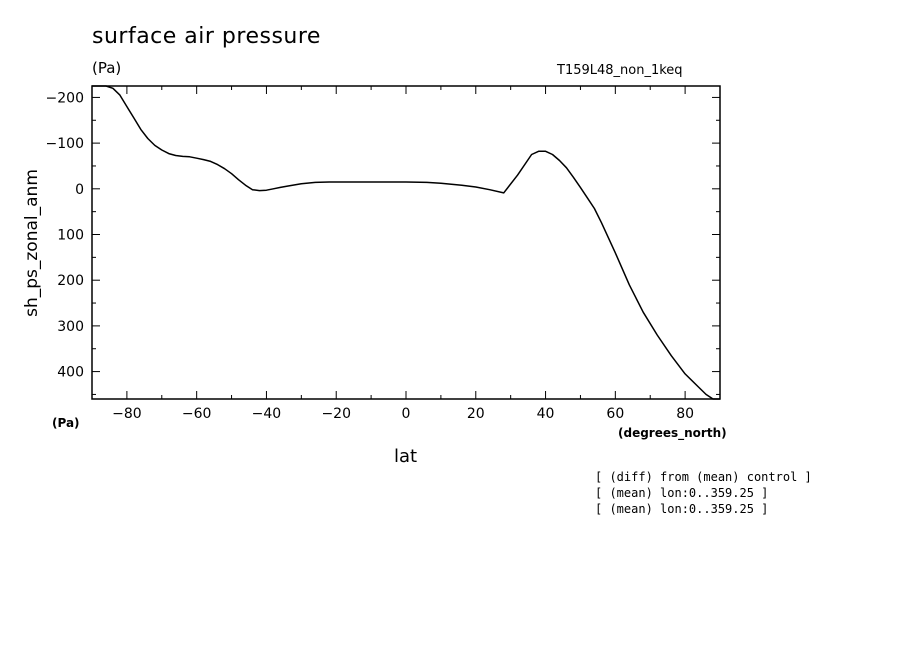  Describe the element at coordinates (70, 373) in the screenshot. I see `y-tick-label: 400` at that location.